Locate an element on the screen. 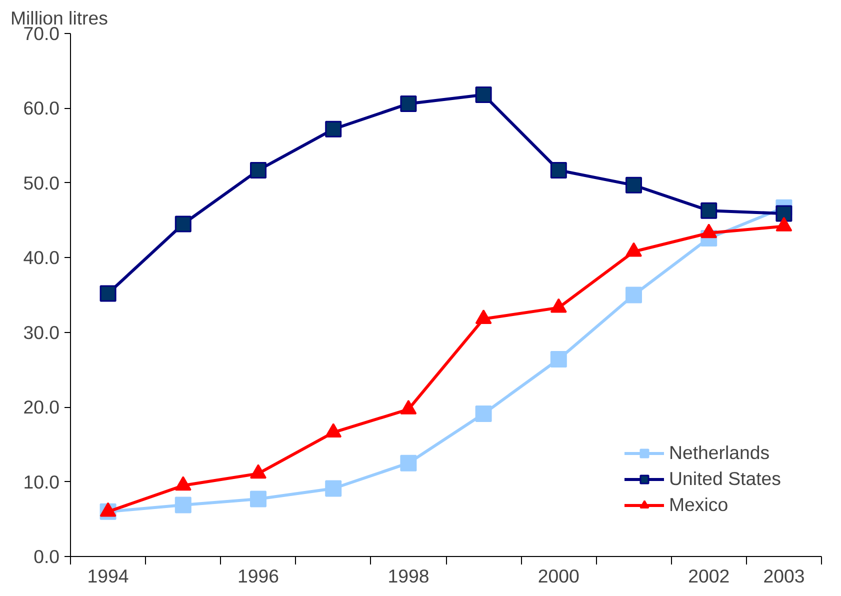  y-tick-label: 0.0 is located at coordinates (47, 556).